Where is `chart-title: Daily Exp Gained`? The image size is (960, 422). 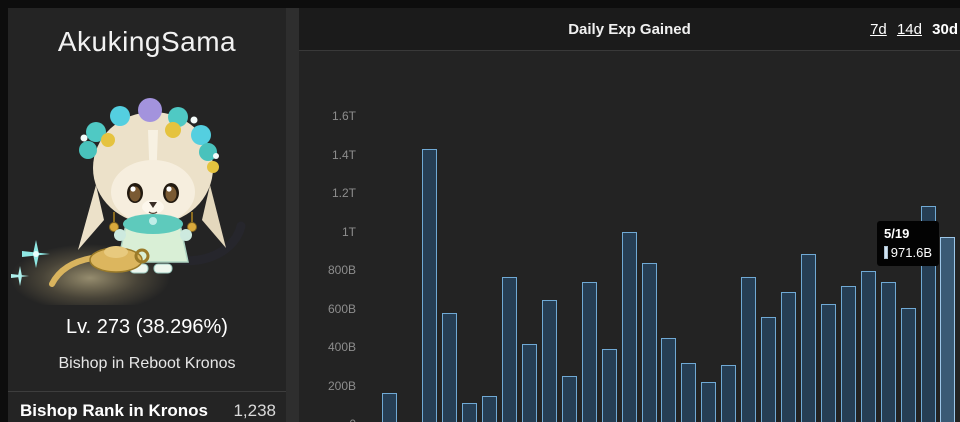 chart-title: Daily Exp Gained is located at coordinates (629, 29).